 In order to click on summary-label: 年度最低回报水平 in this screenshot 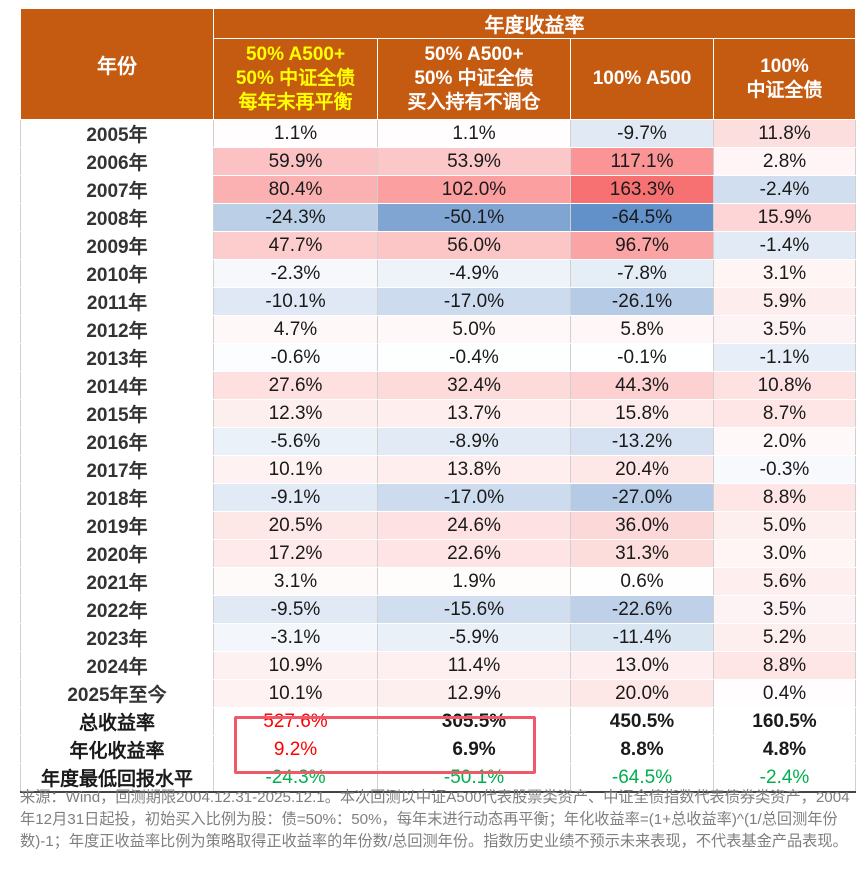, I will do `click(117, 778)`.